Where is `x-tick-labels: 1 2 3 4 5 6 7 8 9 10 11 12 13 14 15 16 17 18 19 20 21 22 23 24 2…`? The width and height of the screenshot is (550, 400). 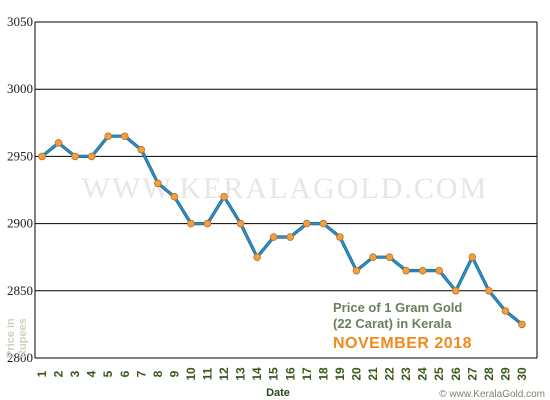 x-tick-labels: 1 2 3 4 5 6 7 8 9 10 11 12 13 14 15 16 17 18 19 20 21 22 23 24 2… is located at coordinates (282, 374).